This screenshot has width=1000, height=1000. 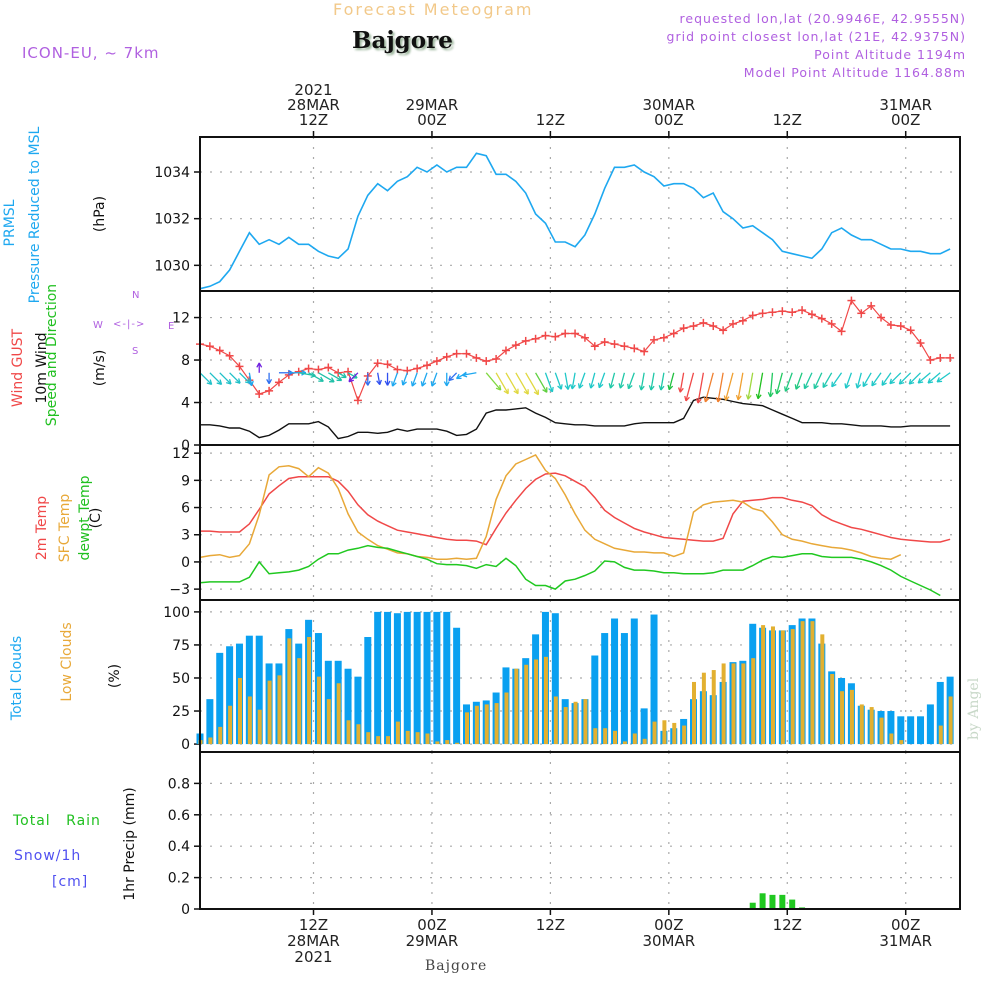 I want to click on time-label-line: 31MAR, so click(x=906, y=105).